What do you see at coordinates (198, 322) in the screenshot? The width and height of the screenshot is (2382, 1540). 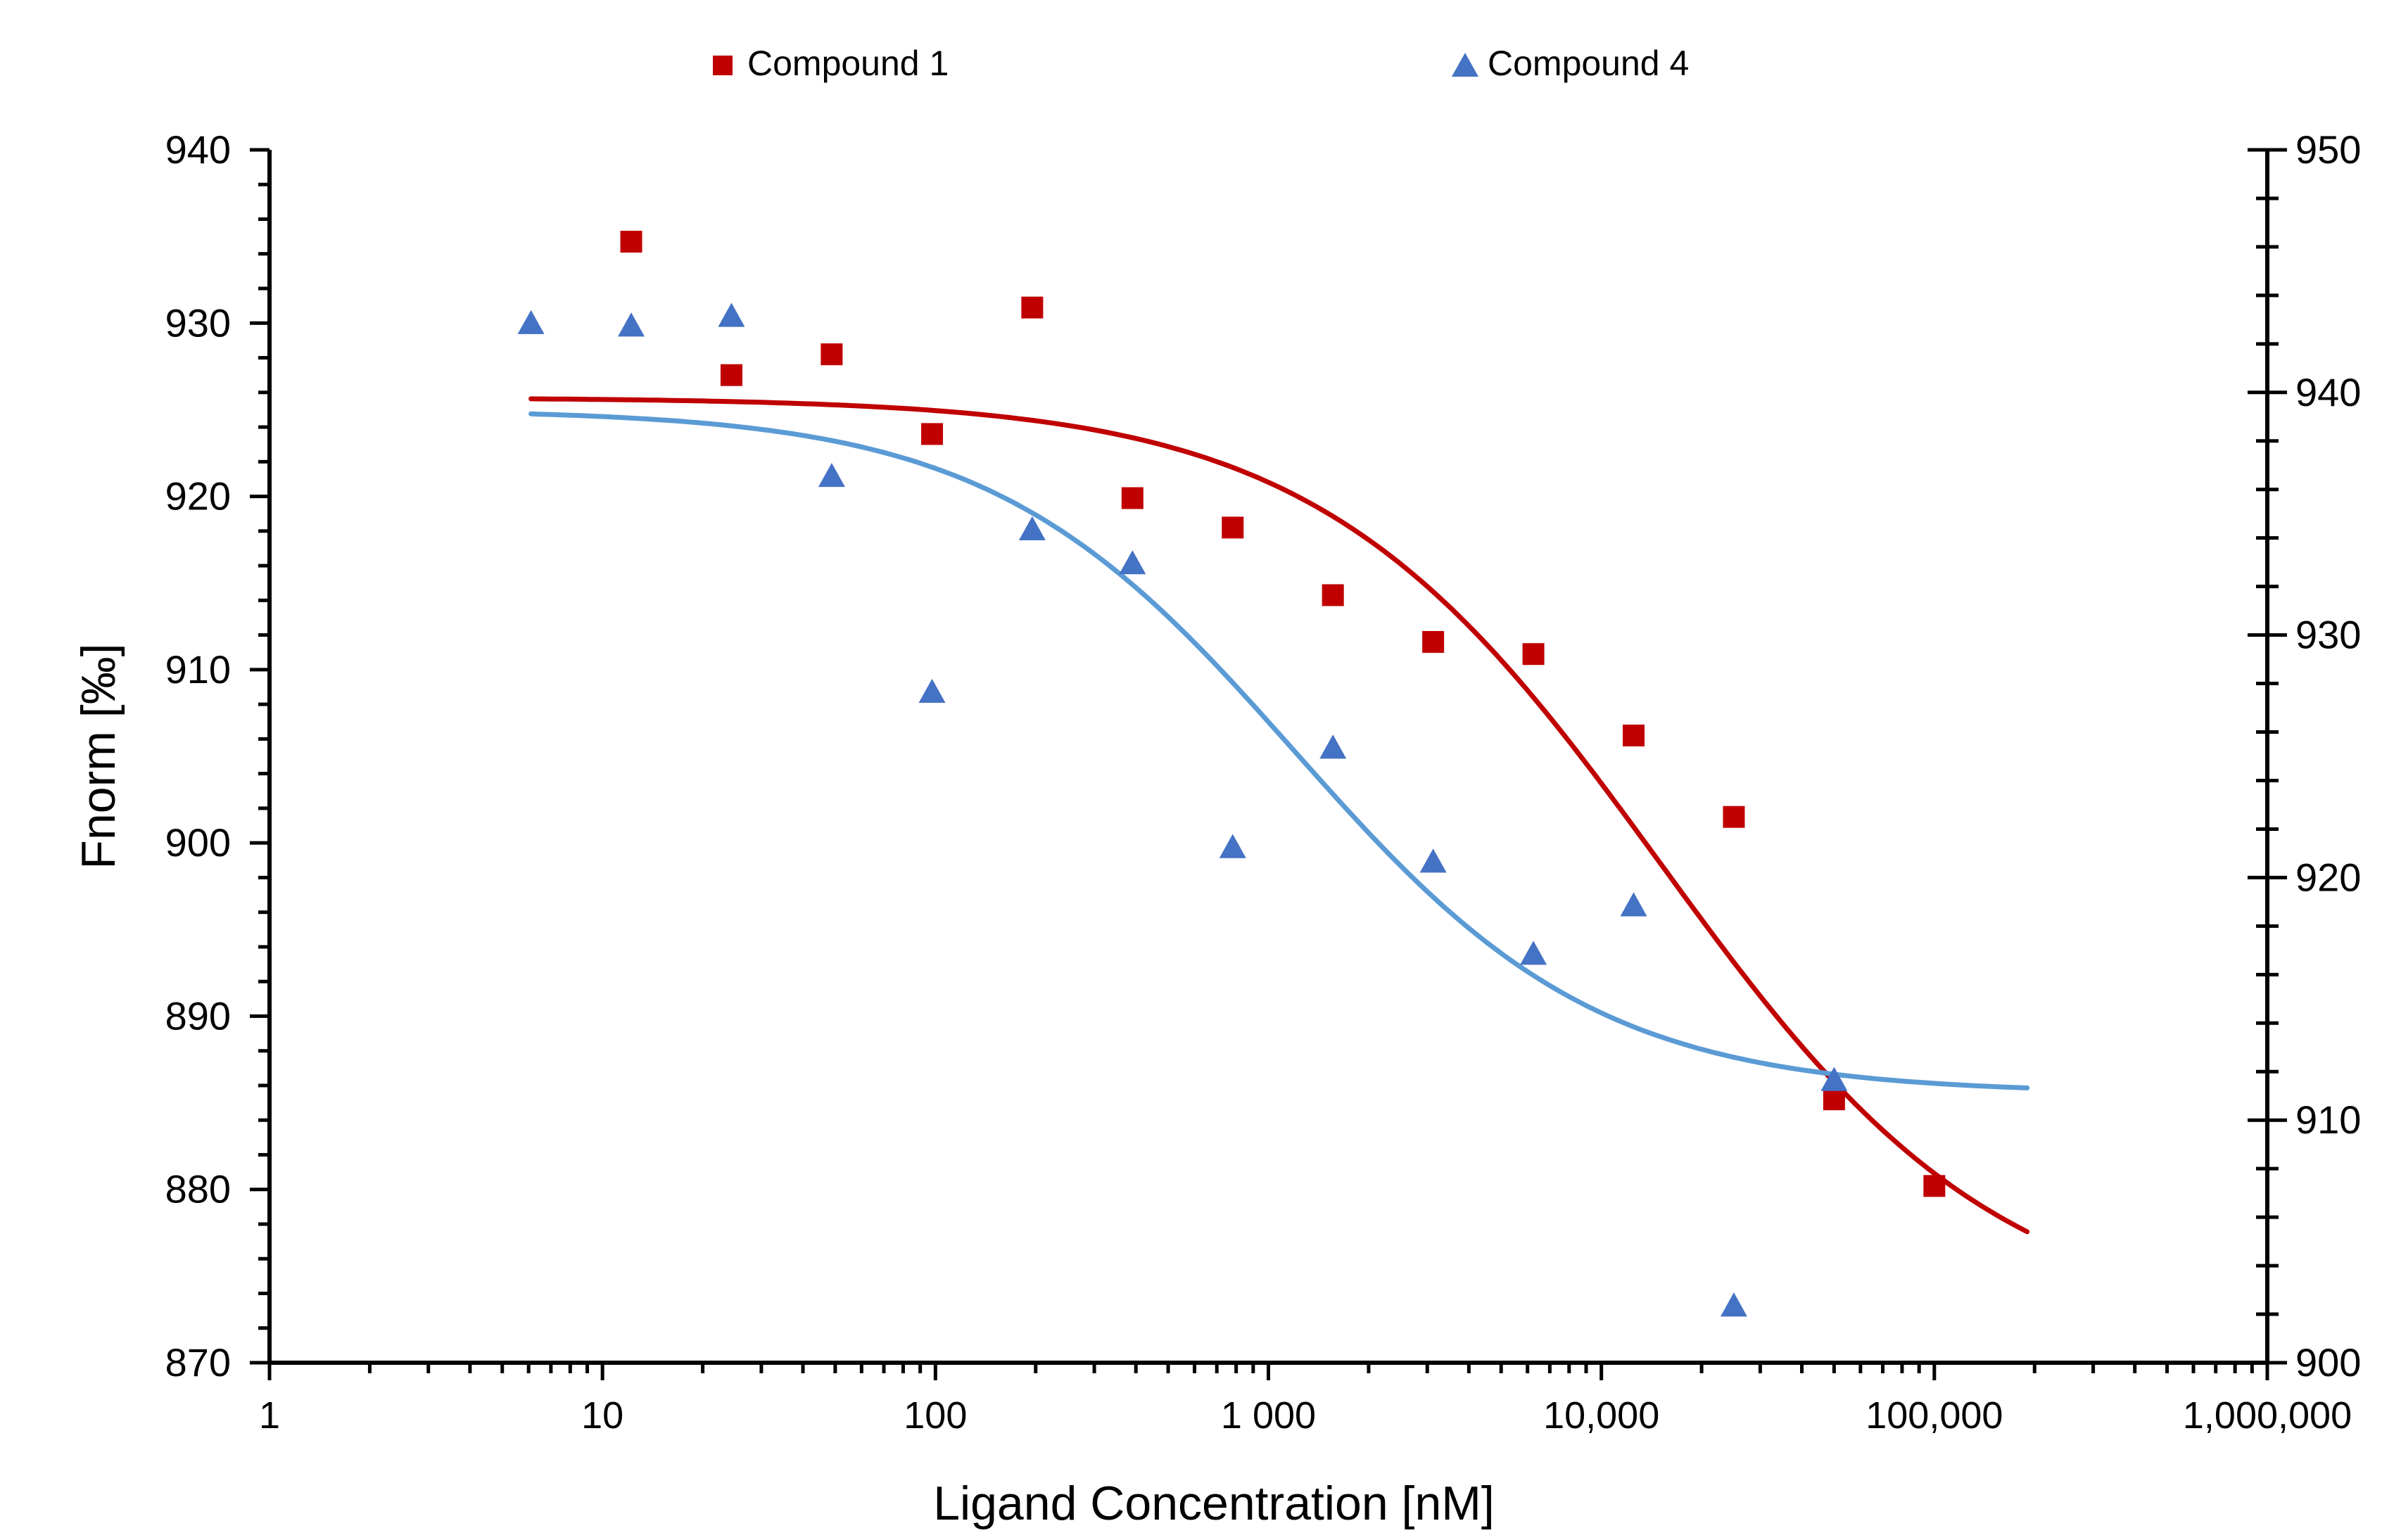 I see `y-tick-label: 930` at bounding box center [198, 322].